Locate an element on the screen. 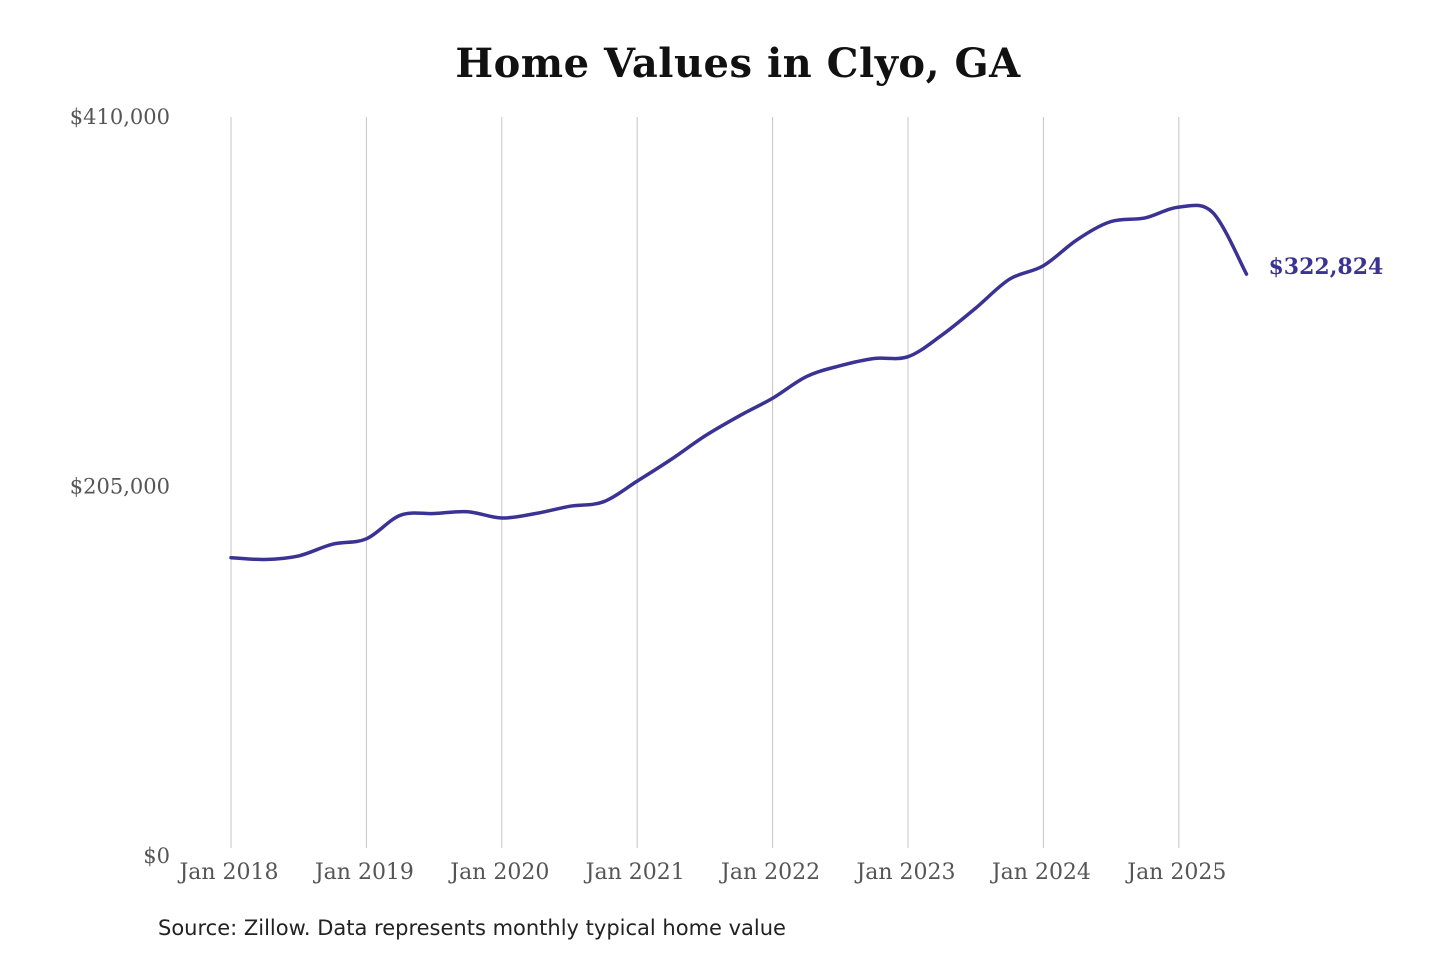  x-tick-label: Jan 2025 is located at coordinates (1175, 872).